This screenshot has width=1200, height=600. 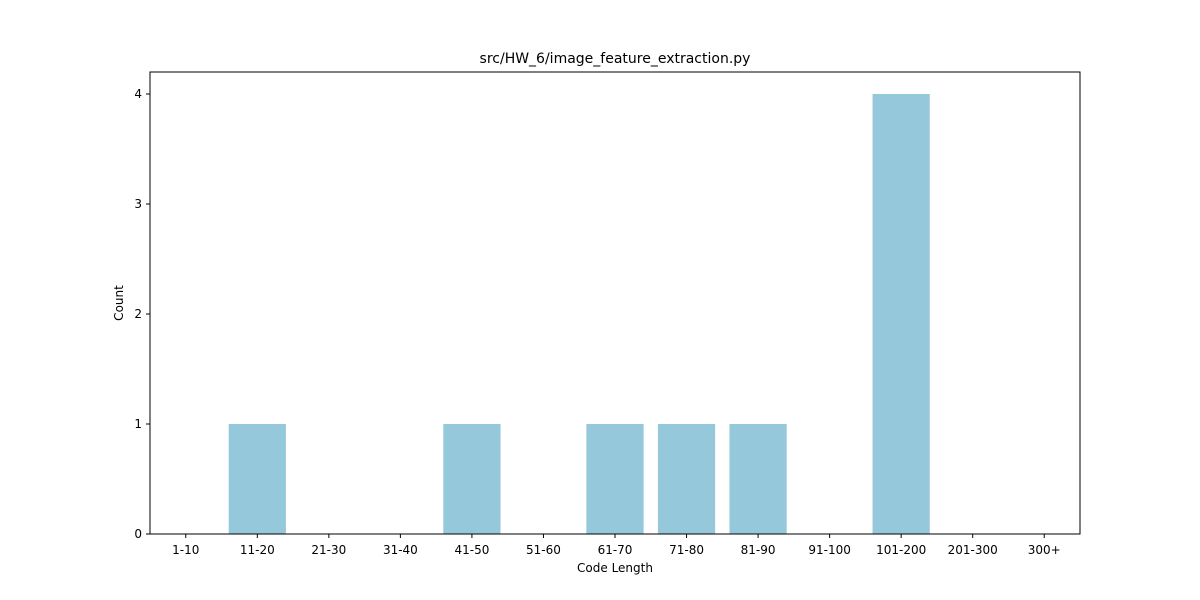 What do you see at coordinates (119, 303) in the screenshot?
I see `y-axis-label: Count` at bounding box center [119, 303].